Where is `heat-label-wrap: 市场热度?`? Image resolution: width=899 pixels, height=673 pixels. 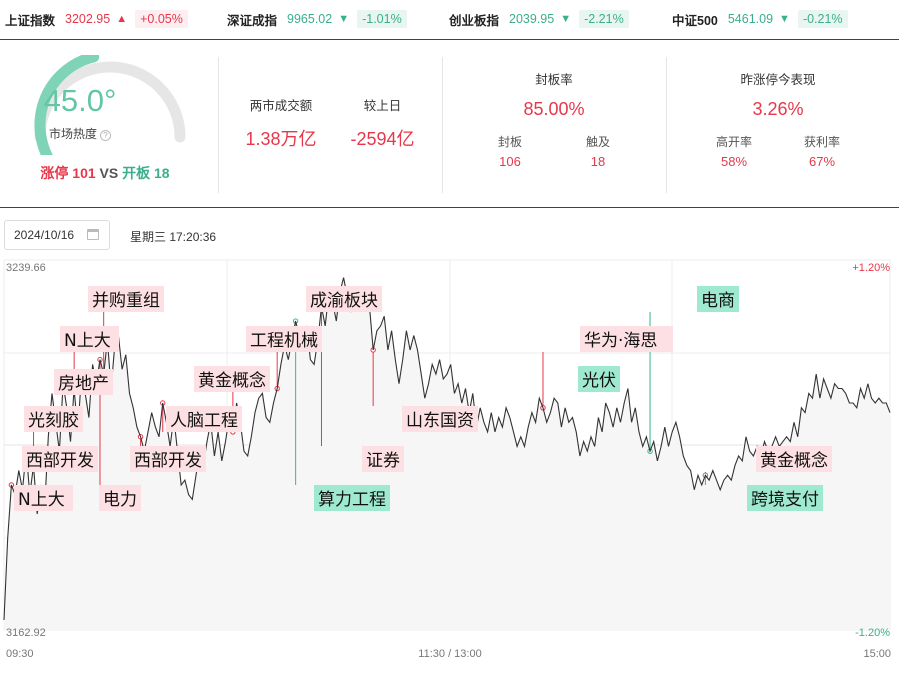 heat-label-wrap: 市场热度? is located at coordinates (80, 133).